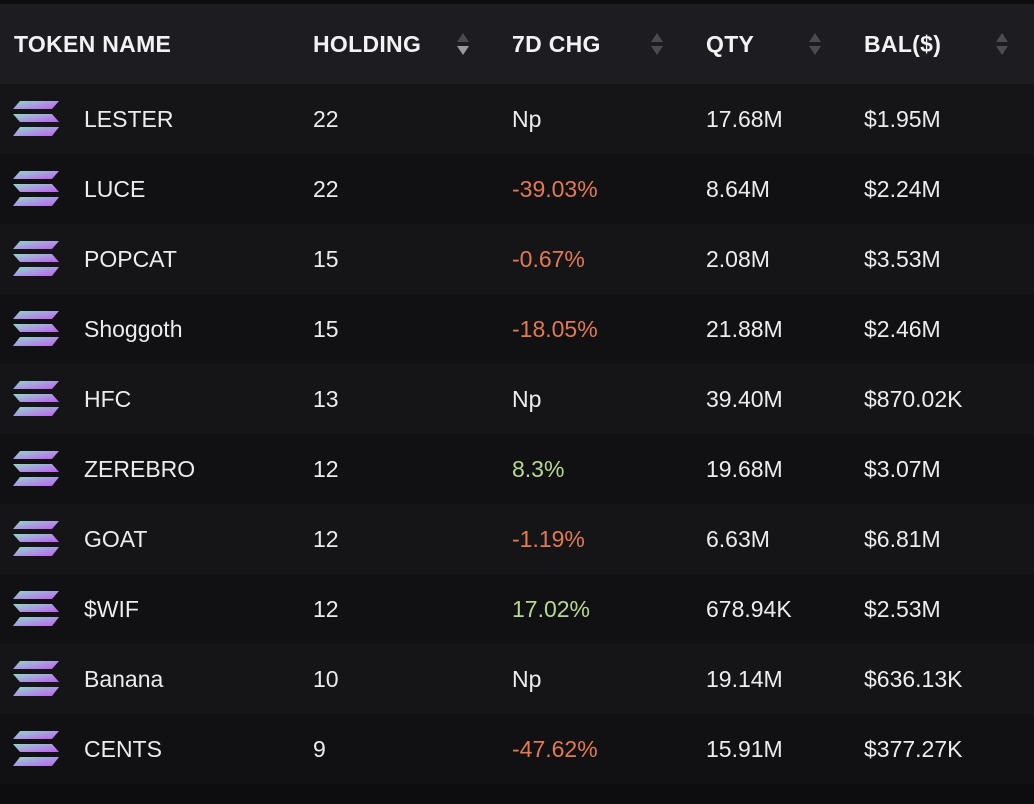  What do you see at coordinates (749, 608) in the screenshot?
I see `qty-value: 678.94K` at bounding box center [749, 608].